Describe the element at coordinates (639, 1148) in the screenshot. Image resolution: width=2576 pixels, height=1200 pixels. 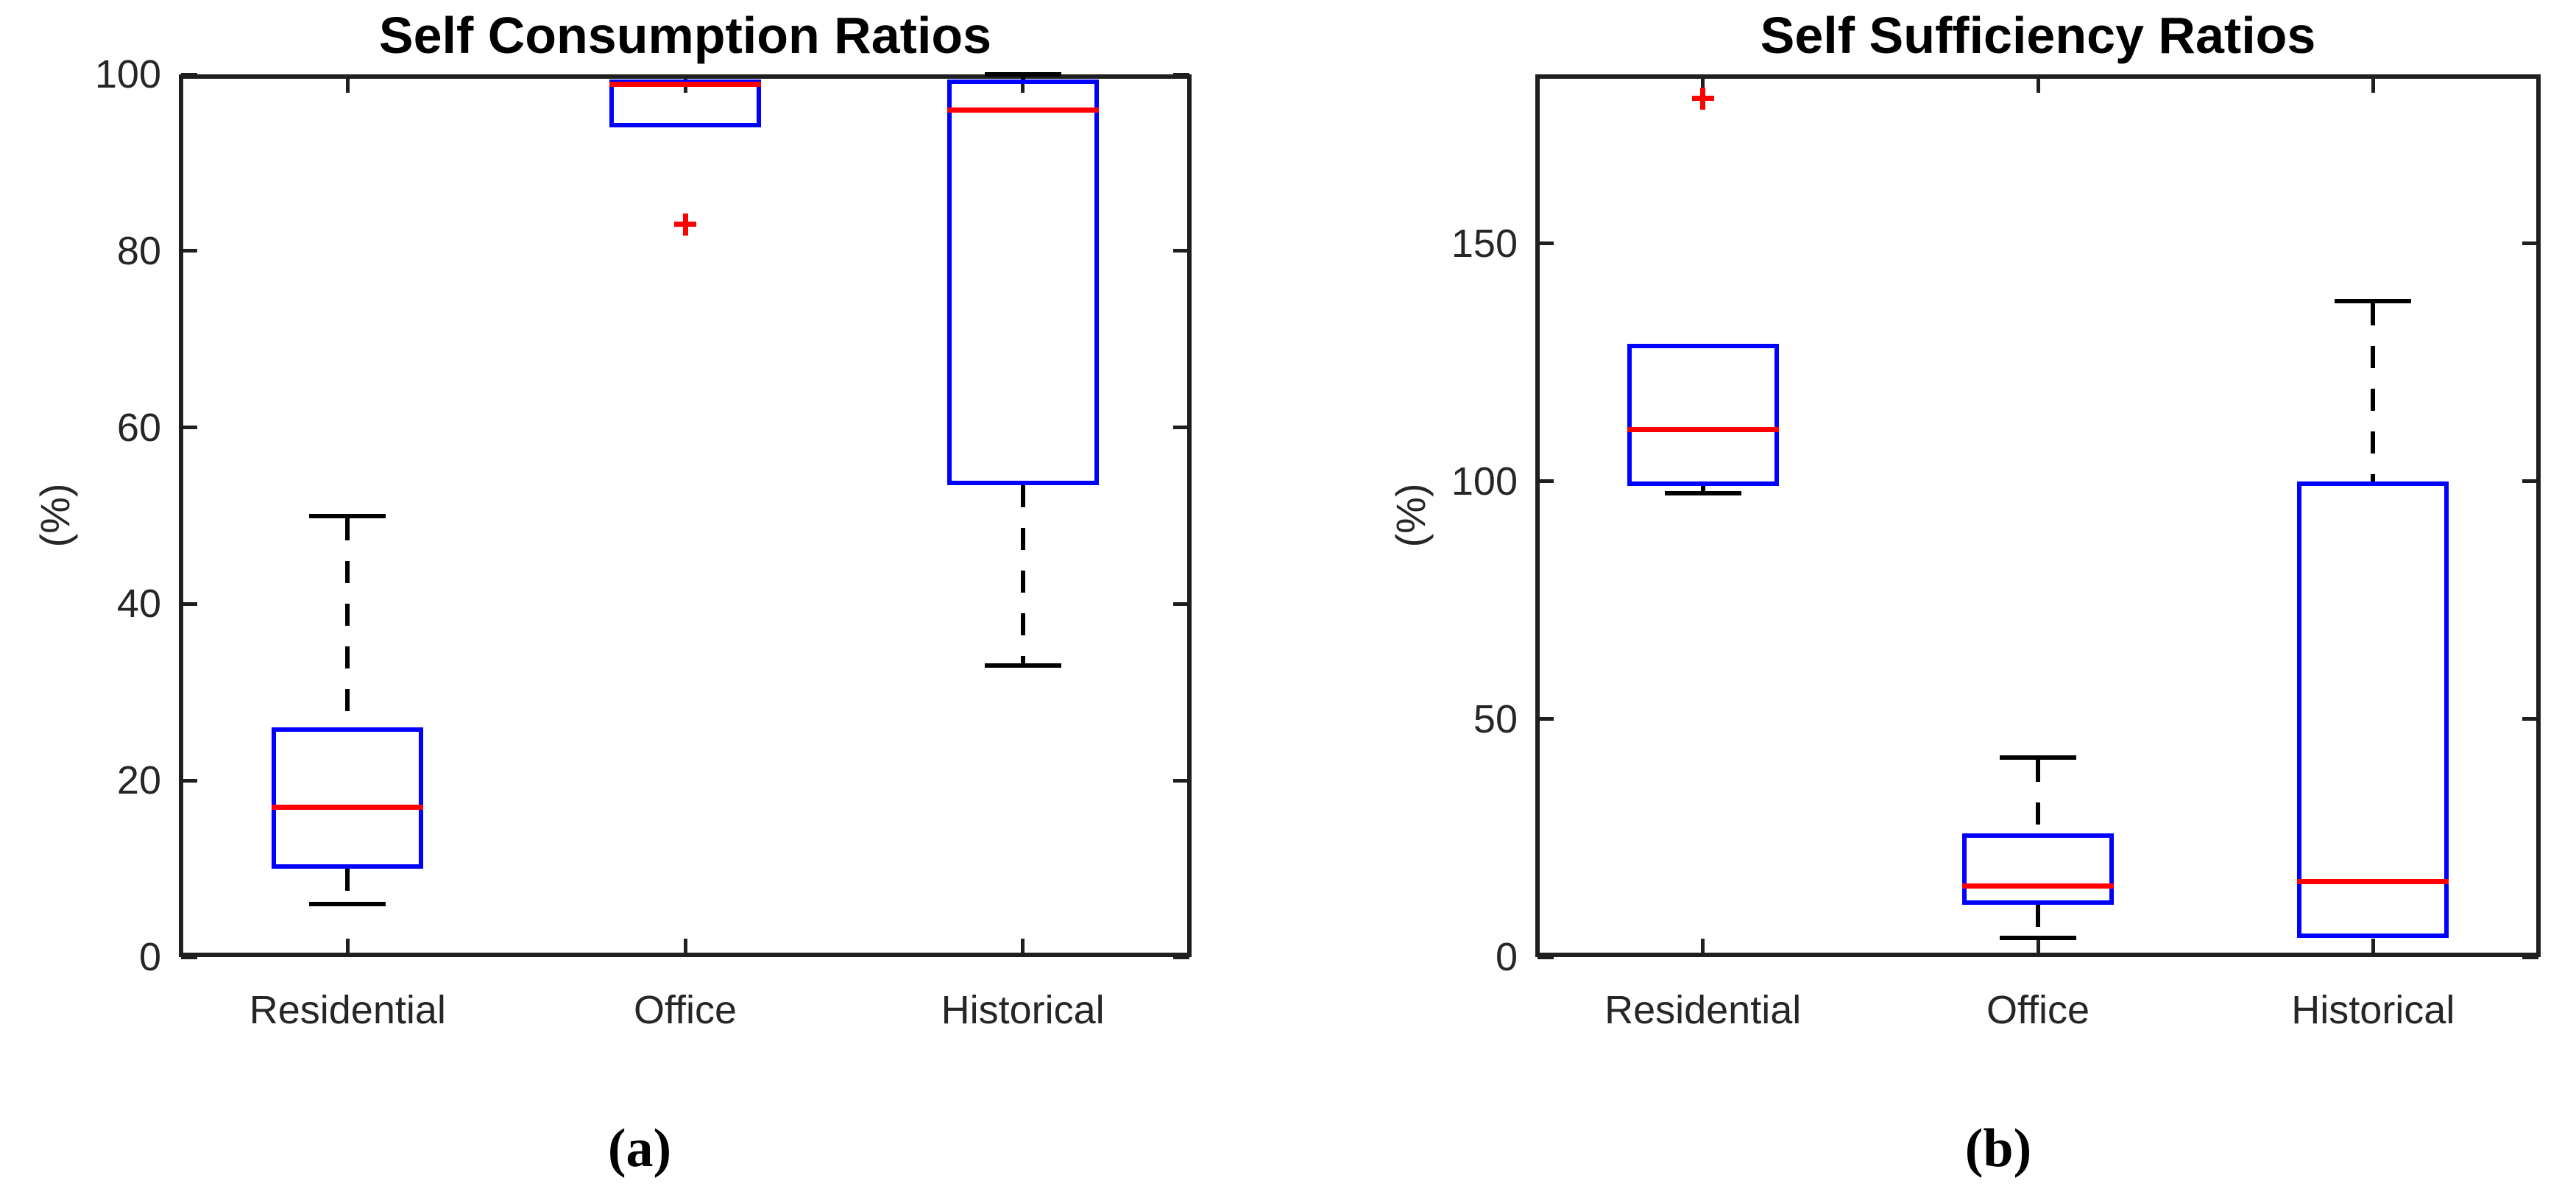
I see `subfigure-caption-a: (a)` at that location.